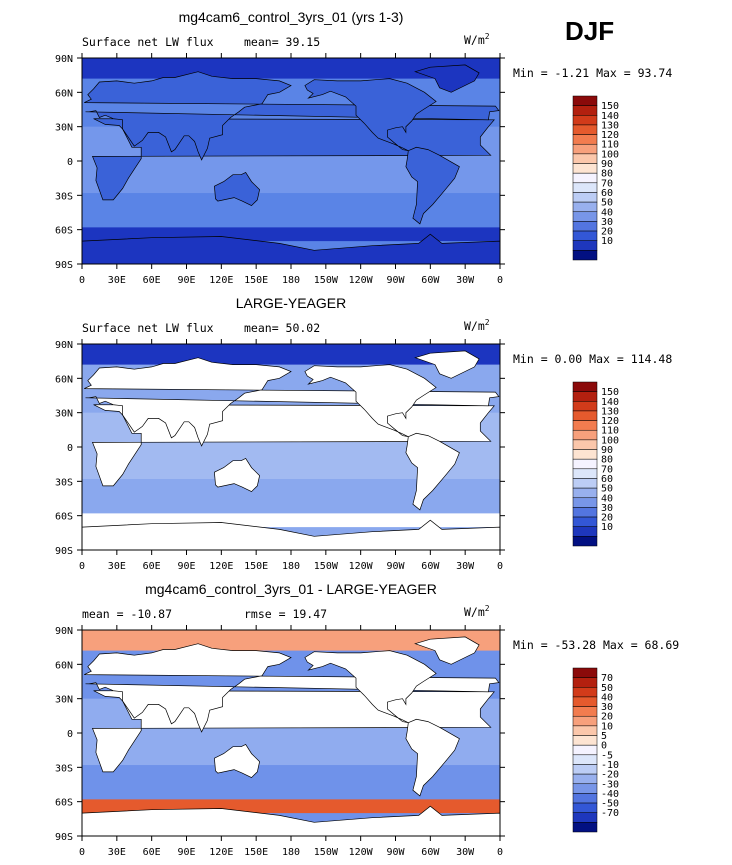 This screenshot has height=865, width=732. I want to click on min-max-text: Min = -53.28 Max = 68.69, so click(596, 645).